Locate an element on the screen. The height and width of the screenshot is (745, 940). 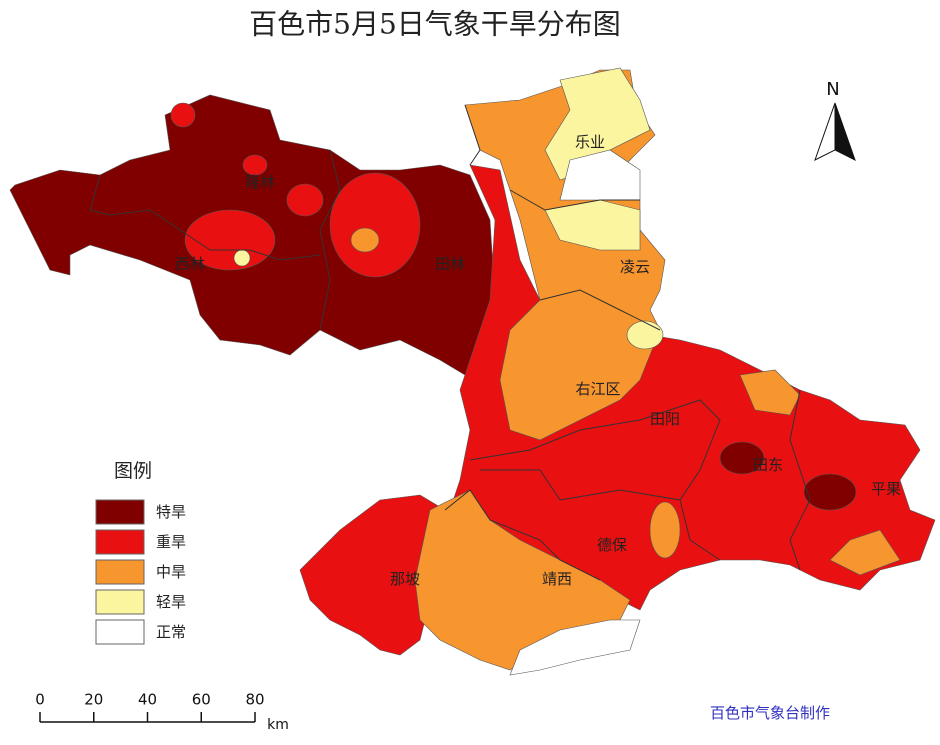
place-label: 西林 is located at coordinates (190, 264).